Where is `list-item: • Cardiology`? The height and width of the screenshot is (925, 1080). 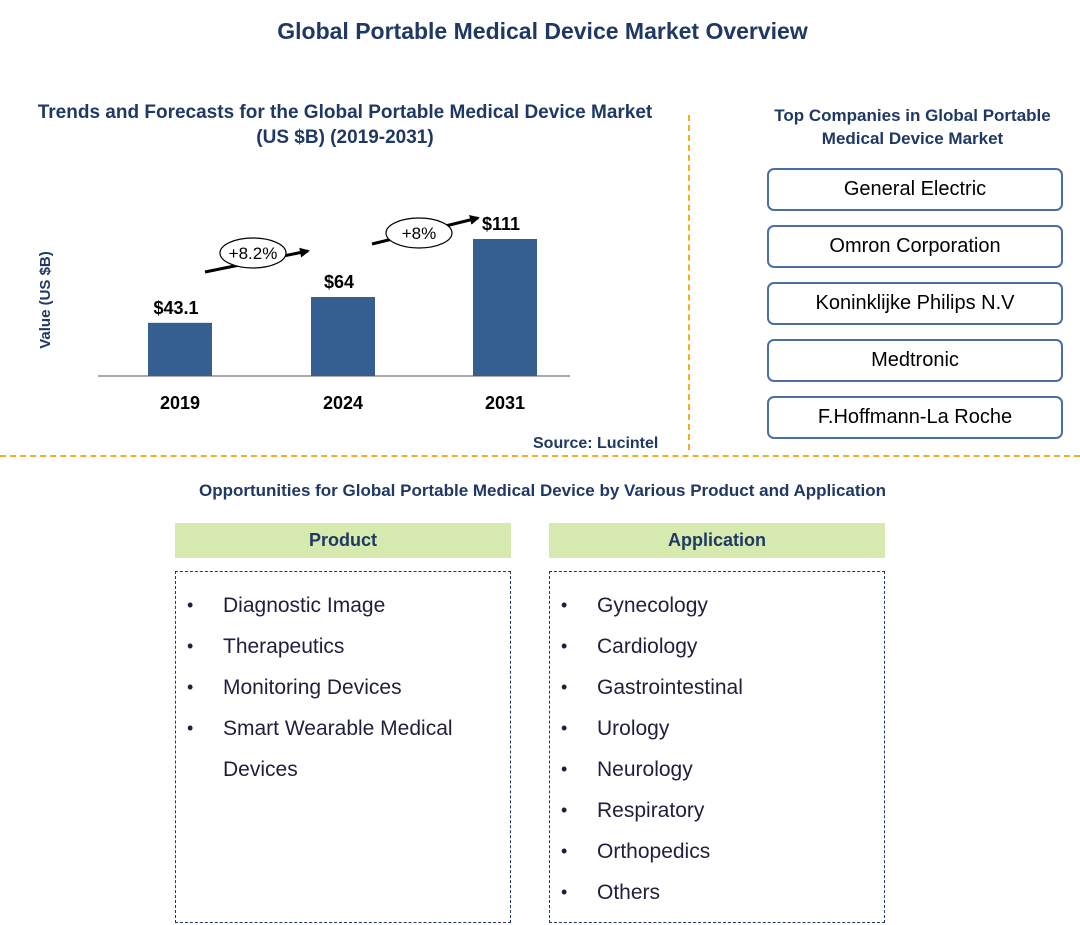 list-item: • Cardiology is located at coordinates (717, 646).